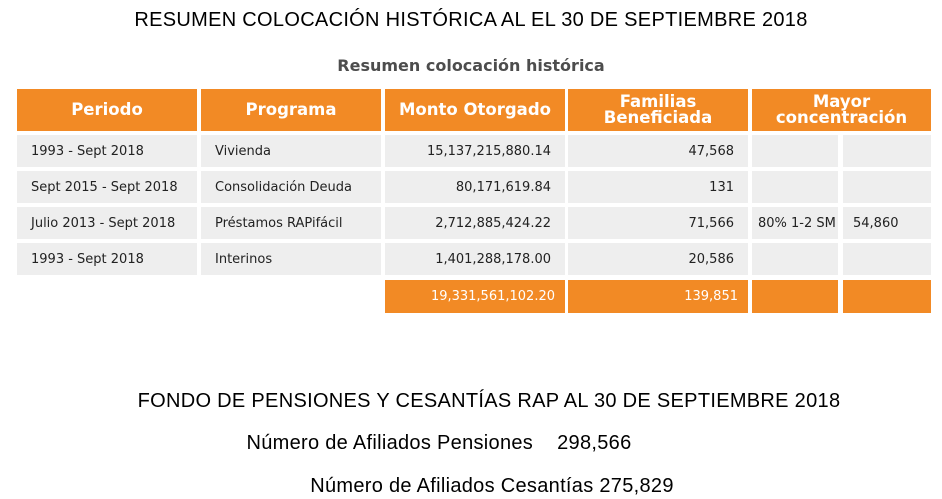 The image size is (942, 499). Describe the element at coordinates (475, 110) in the screenshot. I see `col-header-monto: Monto Otorgado` at that location.